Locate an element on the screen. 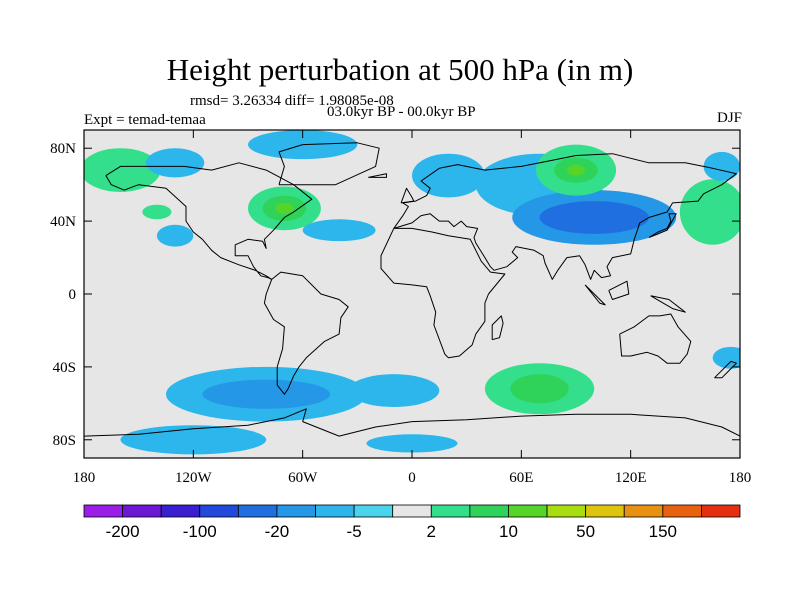 This screenshot has width=800, height=600. x-tick-label-0: 180 is located at coordinates (84, 478).